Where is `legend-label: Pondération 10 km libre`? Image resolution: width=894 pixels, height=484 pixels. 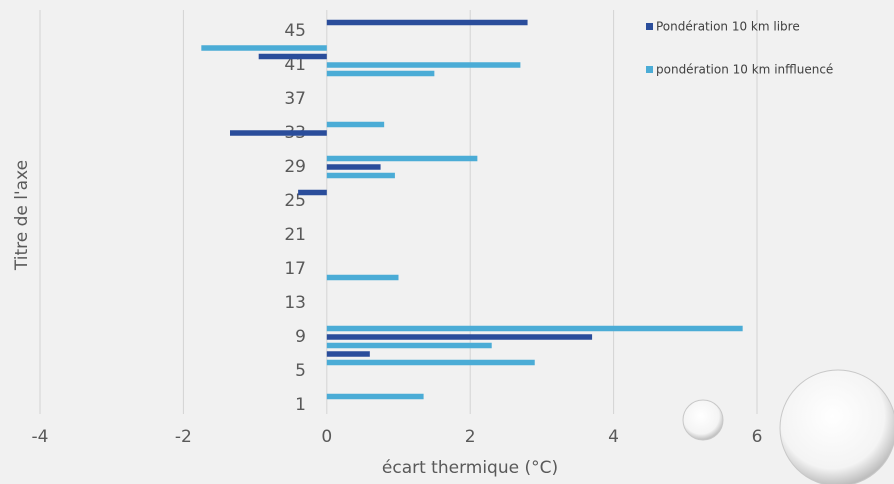
legend-label: Pondération 10 km libre is located at coordinates (728, 27).